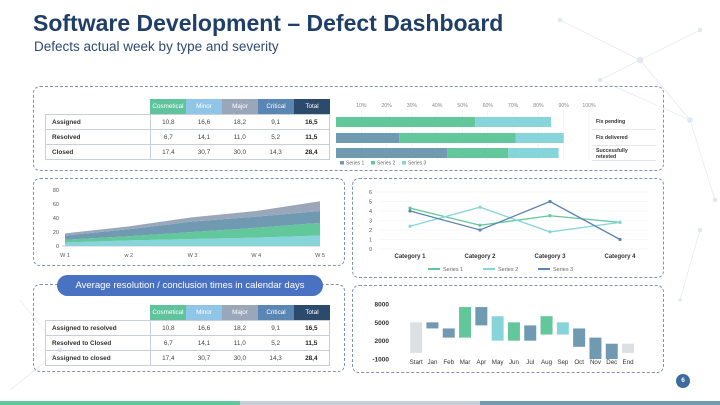 The height and width of the screenshot is (405, 720). Describe the element at coordinates (98, 328) in the screenshot. I see `row-label: Assigned to resolved` at that location.